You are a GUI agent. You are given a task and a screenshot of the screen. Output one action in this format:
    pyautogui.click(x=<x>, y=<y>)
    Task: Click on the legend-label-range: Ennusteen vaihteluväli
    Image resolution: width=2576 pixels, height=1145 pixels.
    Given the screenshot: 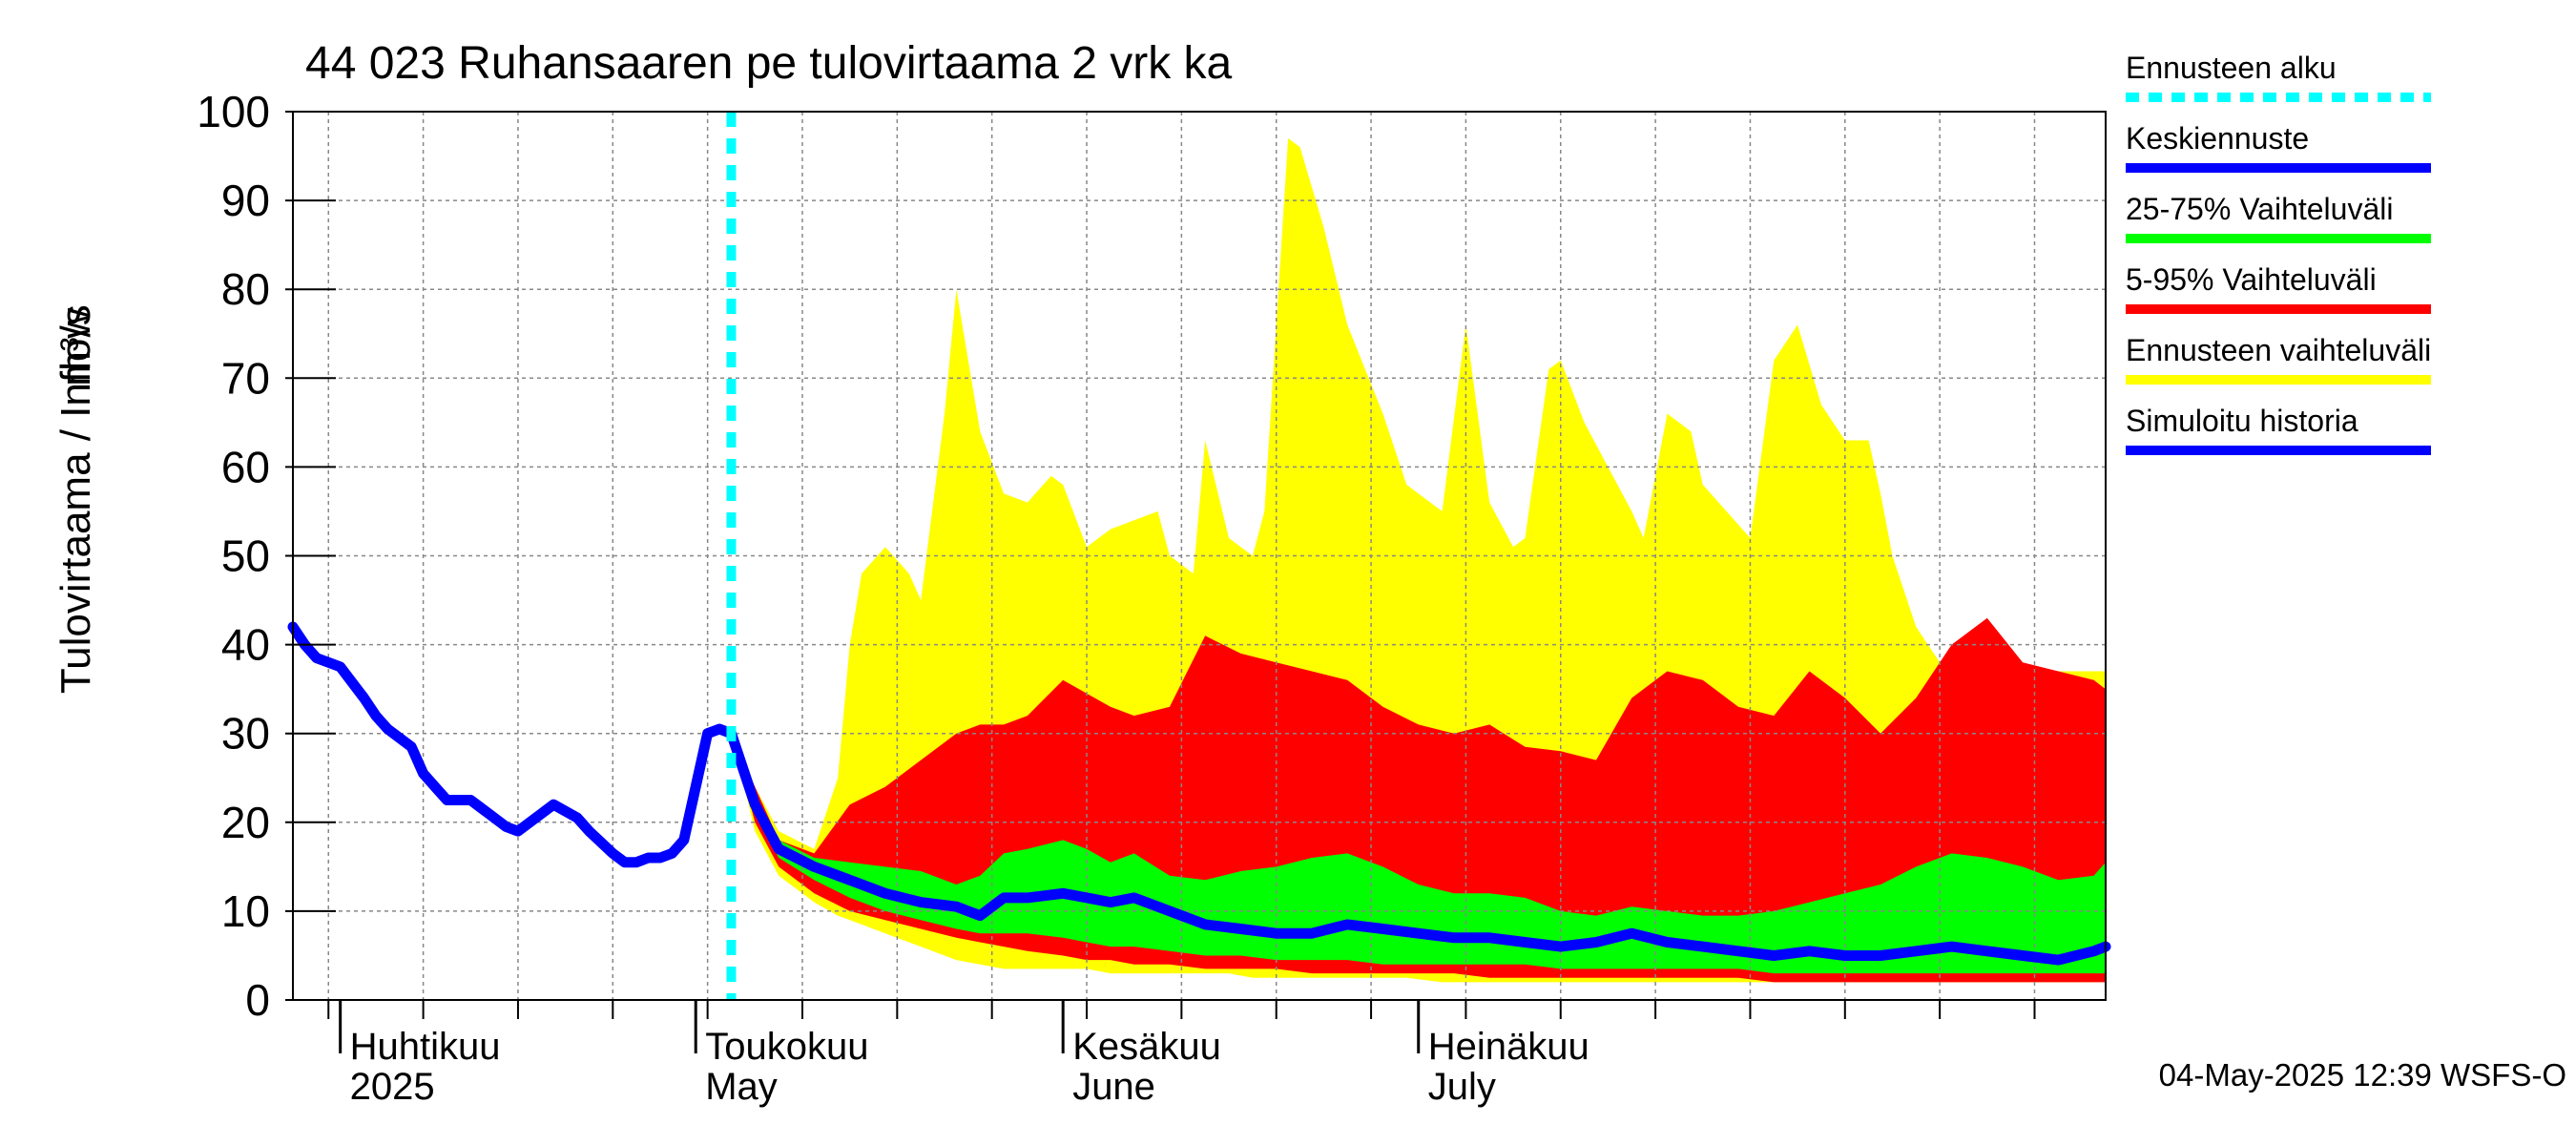 What is the action you would take?
    pyautogui.click(x=2278, y=350)
    